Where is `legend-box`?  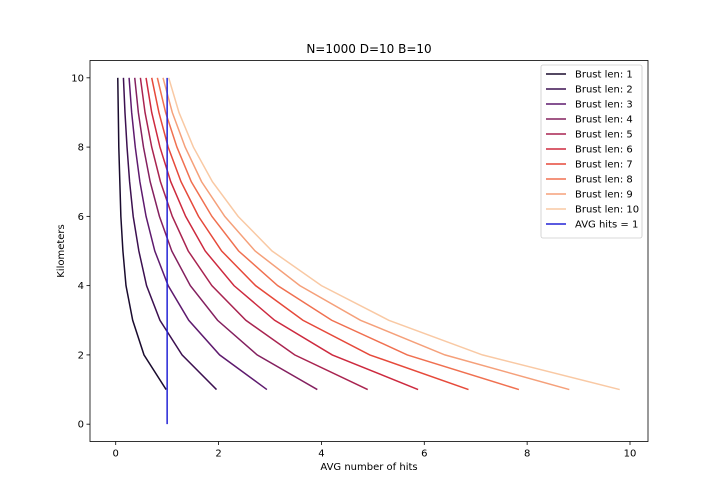 legend-box is located at coordinates (591, 151).